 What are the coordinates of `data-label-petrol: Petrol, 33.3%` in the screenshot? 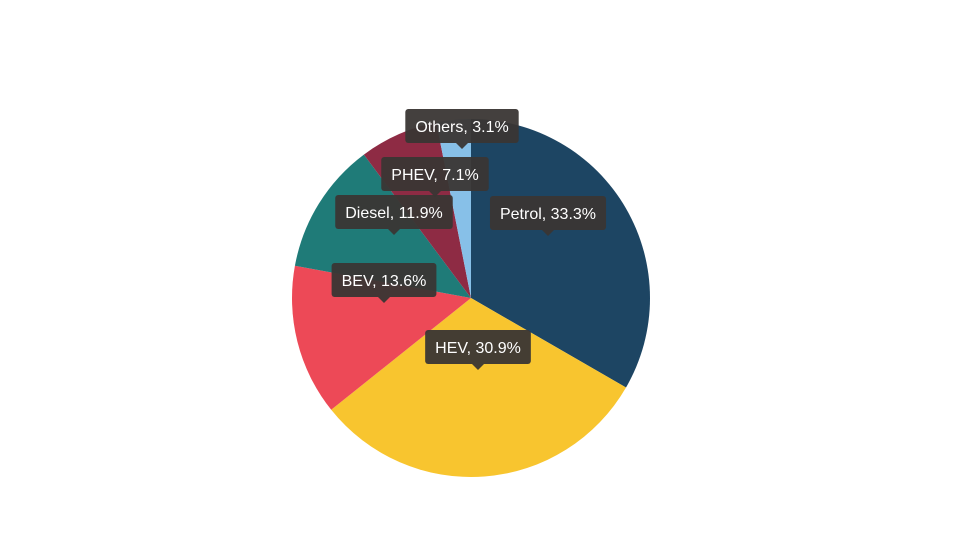 It's located at (548, 216).